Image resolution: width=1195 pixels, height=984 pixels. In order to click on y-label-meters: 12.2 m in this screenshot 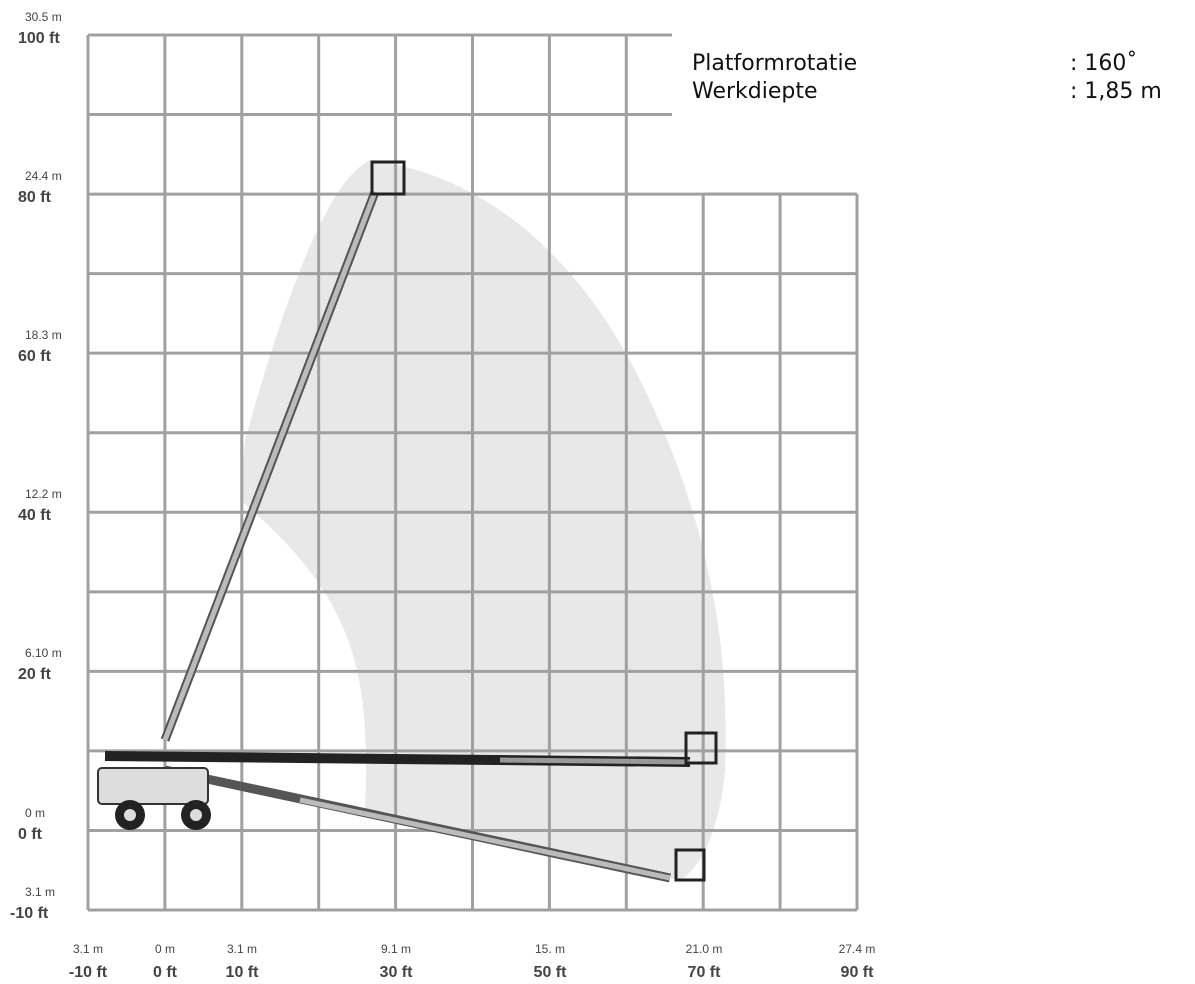, I will do `click(43, 494)`.